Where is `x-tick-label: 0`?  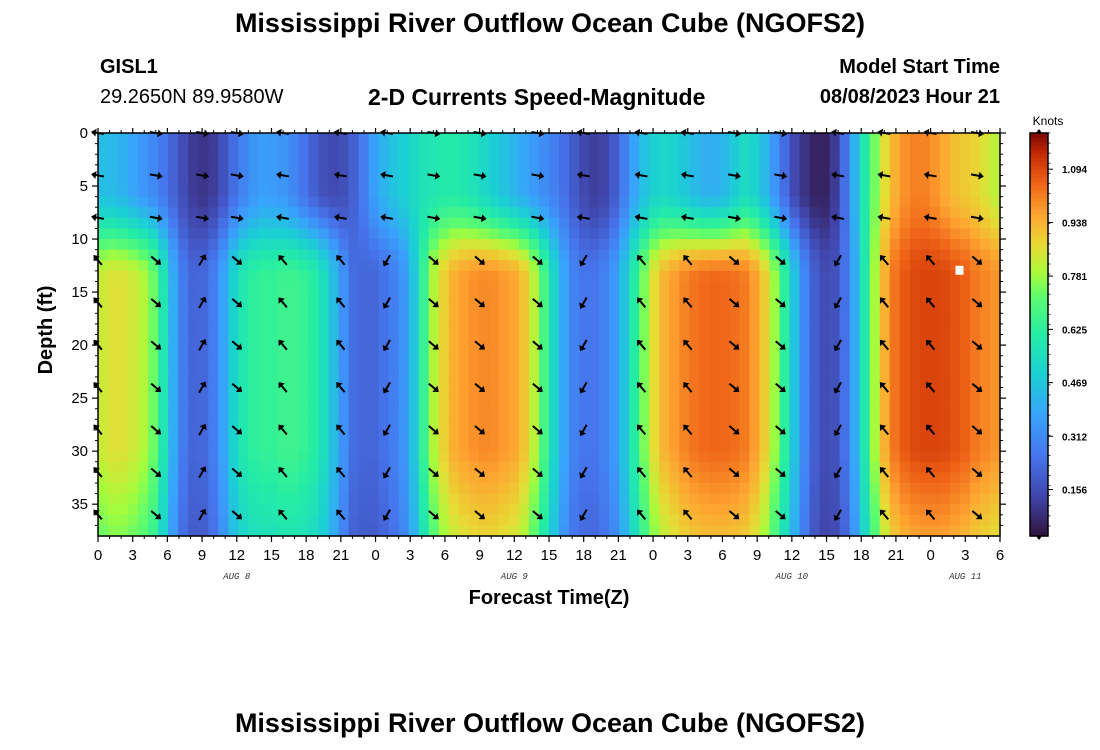
x-tick-label: 0 is located at coordinates (930, 555).